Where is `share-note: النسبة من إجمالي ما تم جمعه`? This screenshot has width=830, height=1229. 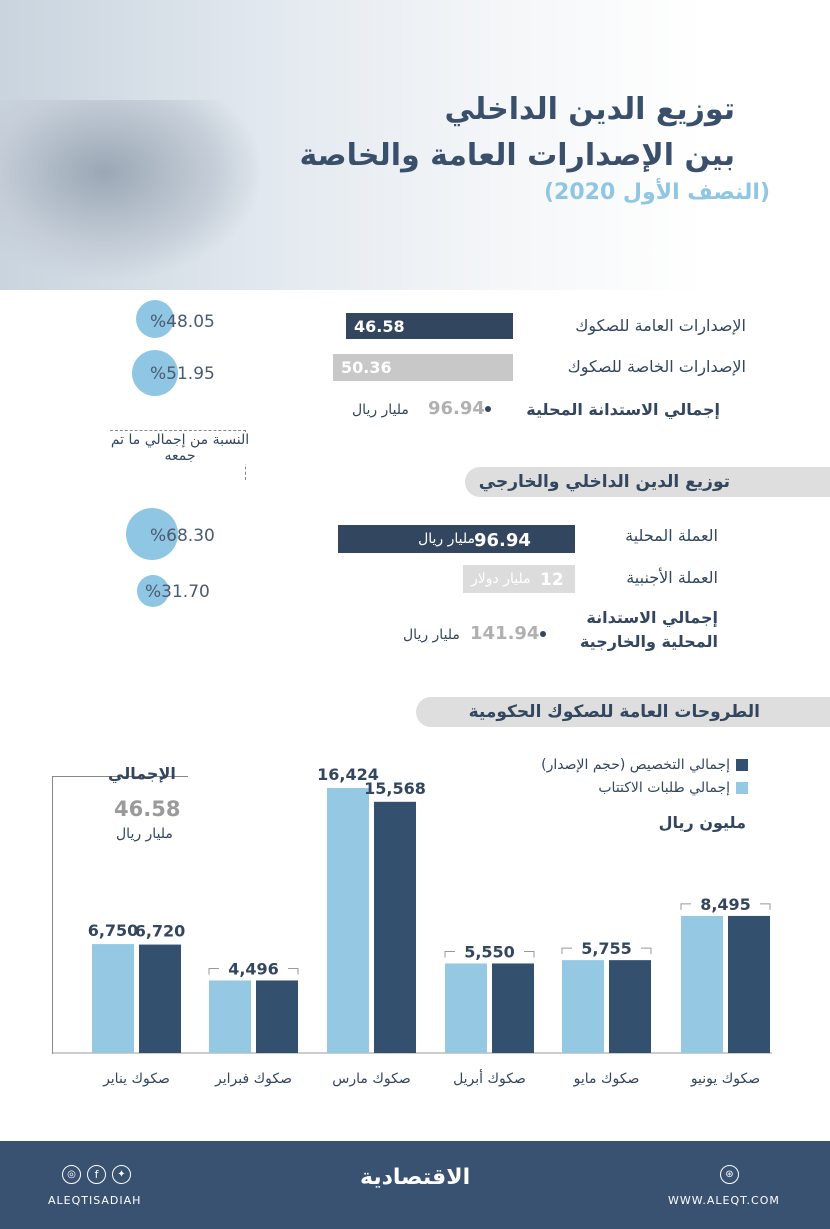 share-note: النسبة من إجمالي ما تم جمعه is located at coordinates (180, 448).